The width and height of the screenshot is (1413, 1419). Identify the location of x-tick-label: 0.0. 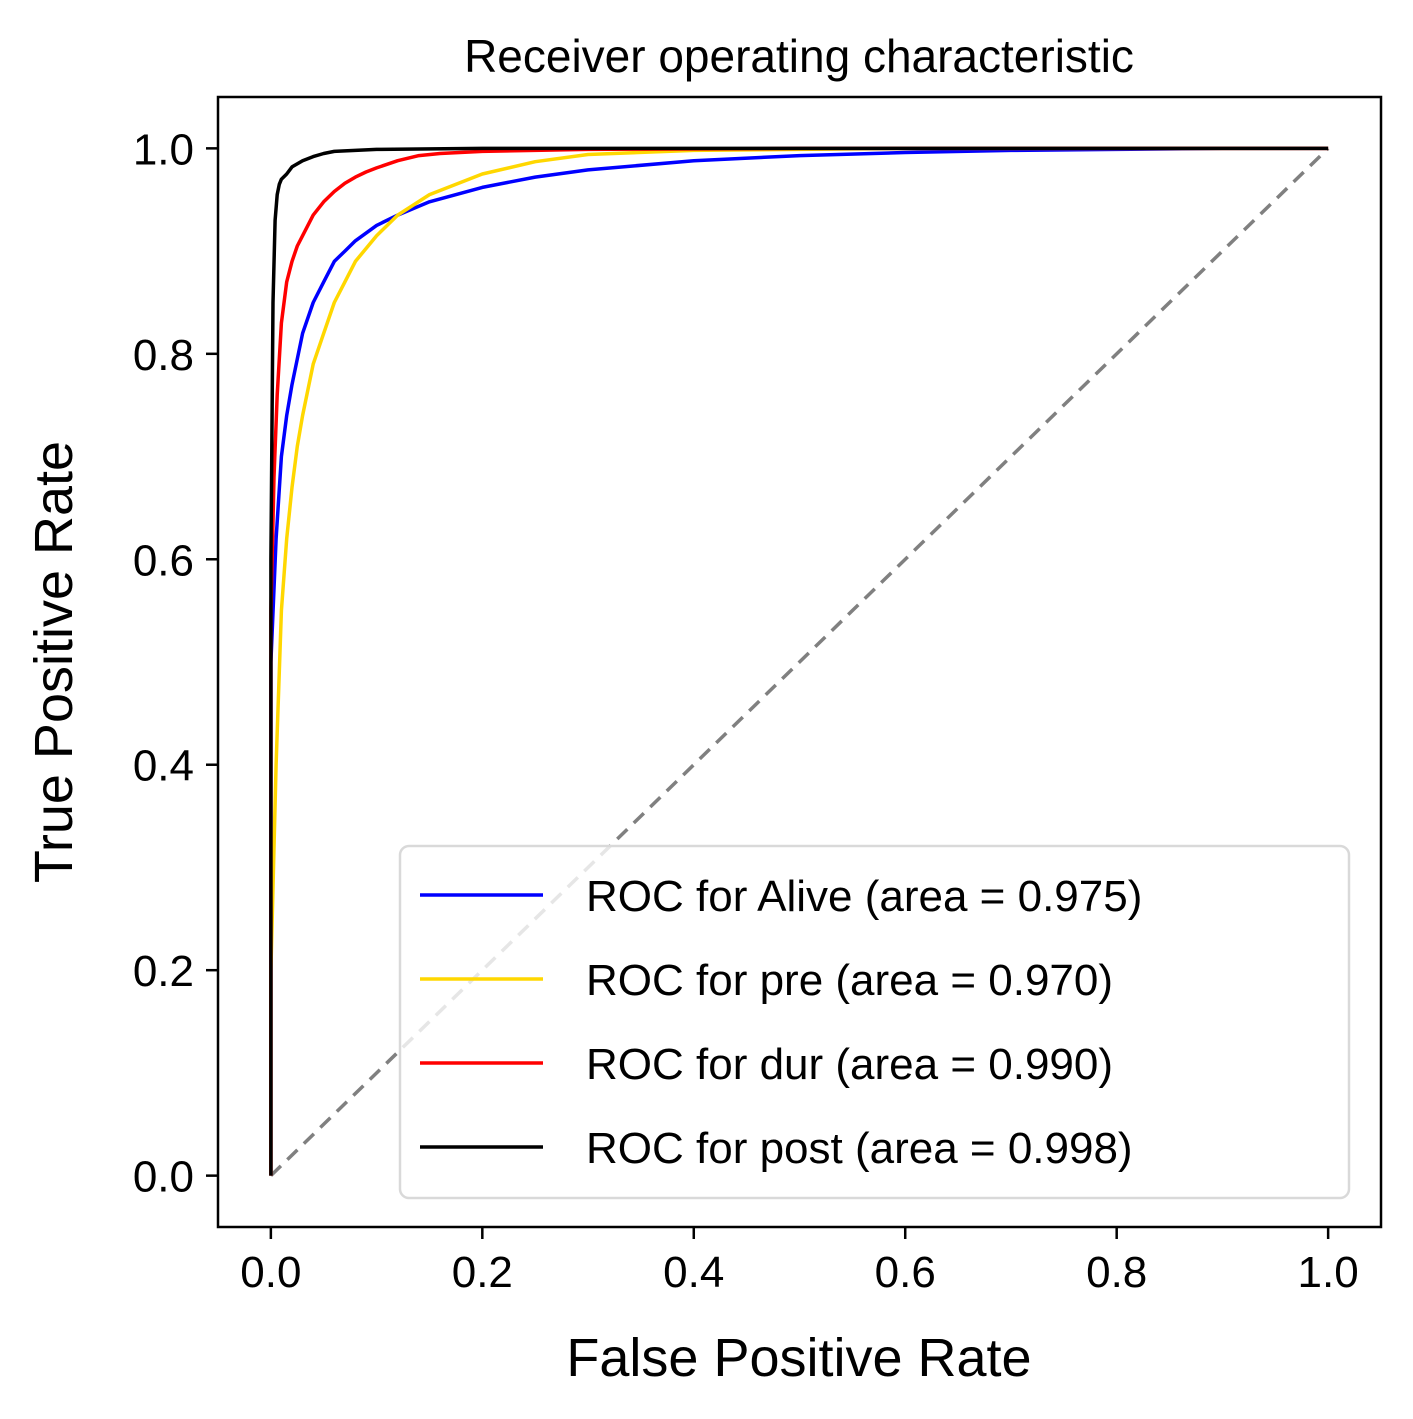
(270, 1272).